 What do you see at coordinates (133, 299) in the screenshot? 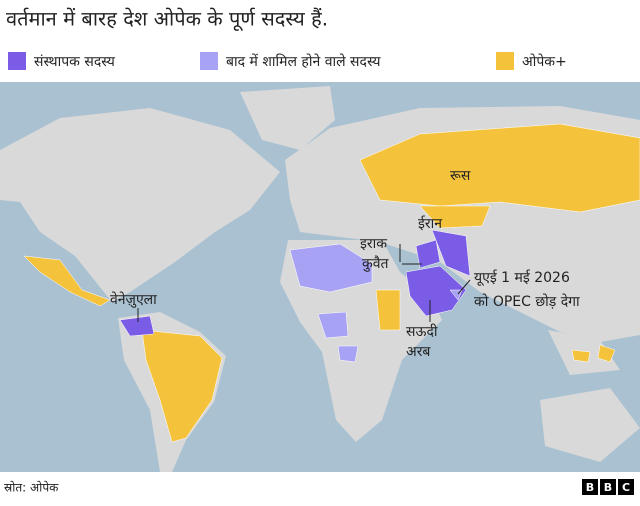
I see `country-label: वेनेज़ुएला` at bounding box center [133, 299].